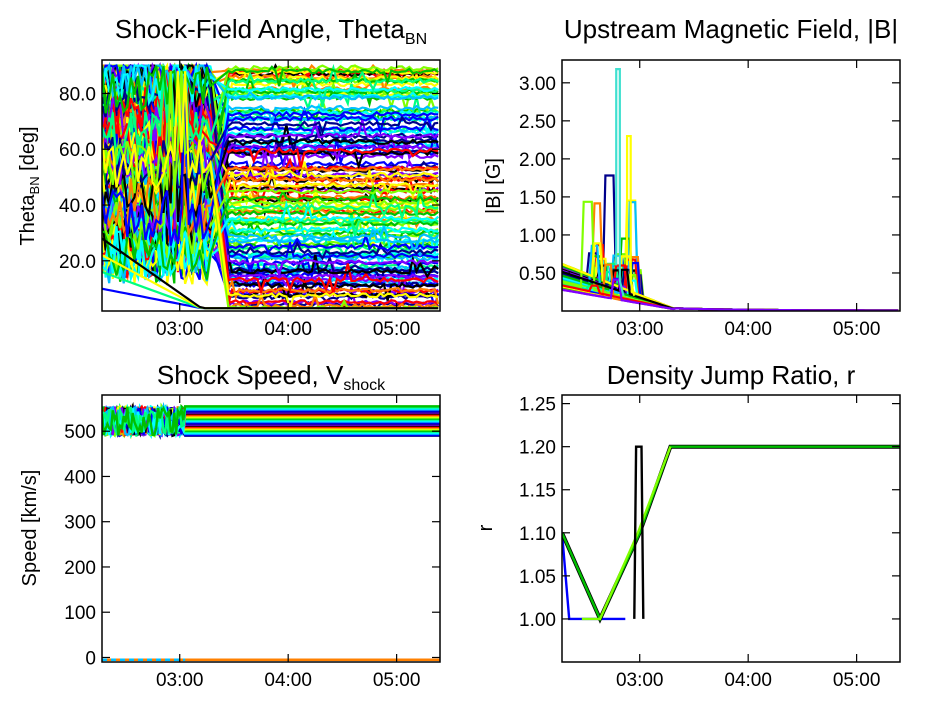  What do you see at coordinates (486, 527) in the screenshot?
I see `y-axis-label: r` at bounding box center [486, 527].